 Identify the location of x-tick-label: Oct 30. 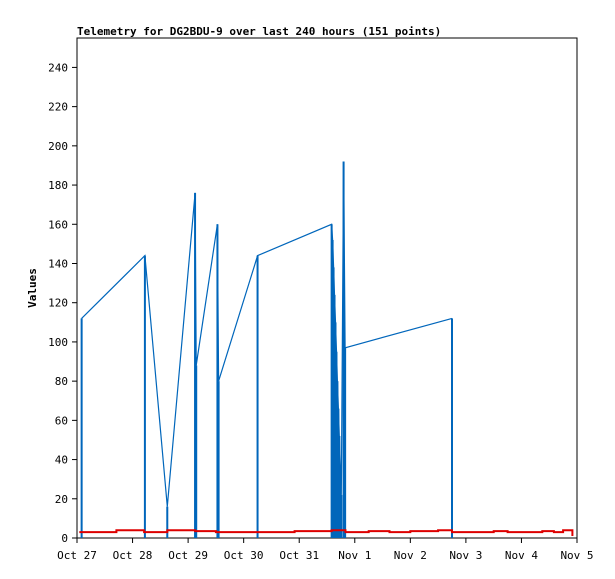
(244, 555).